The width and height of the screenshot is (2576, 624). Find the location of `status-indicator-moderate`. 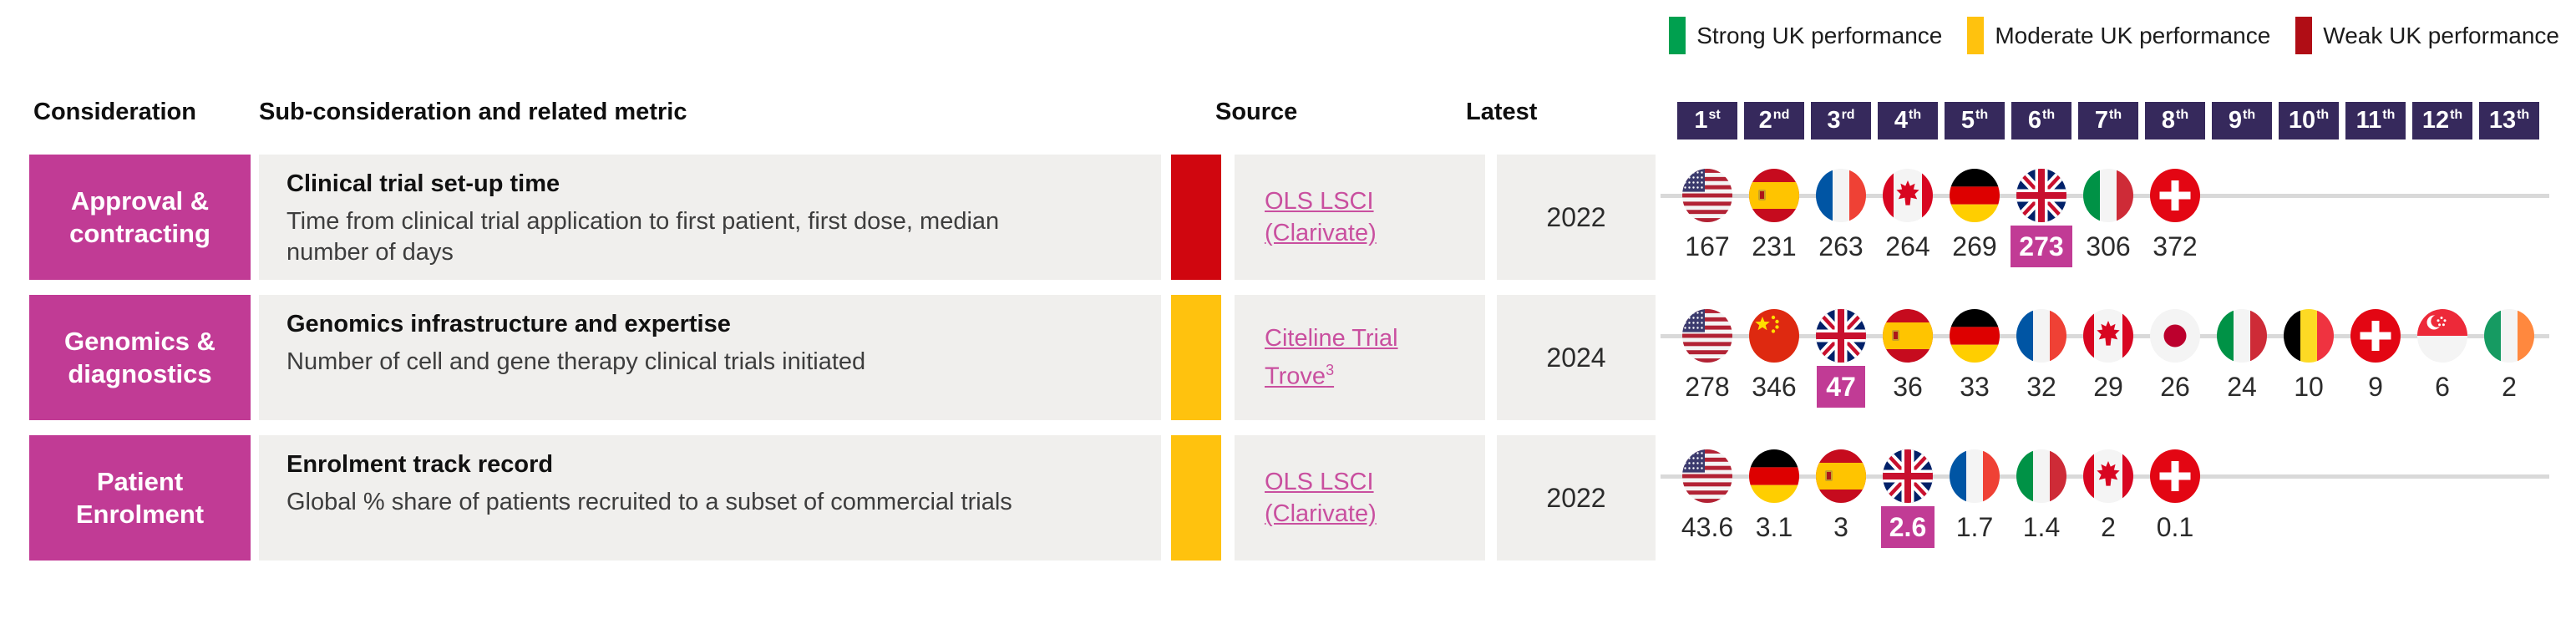

status-indicator-moderate is located at coordinates (1196, 357).